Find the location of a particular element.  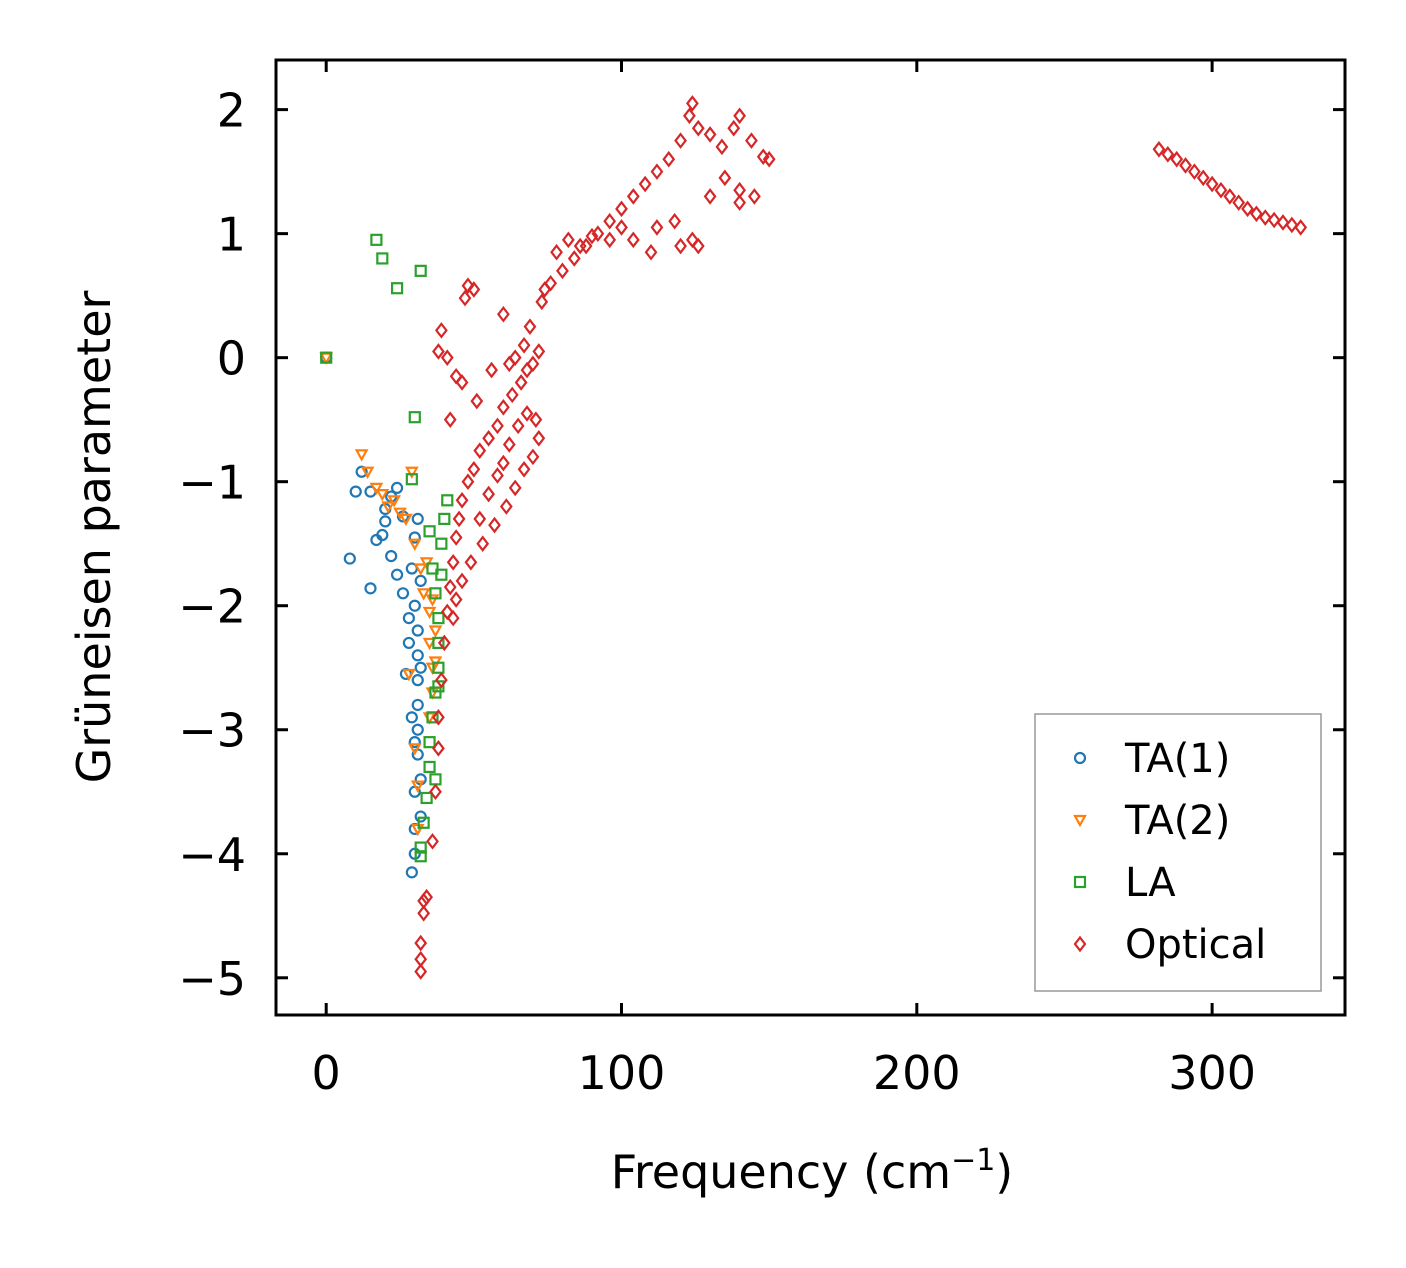

x-axis-label-suffix: ) is located at coordinates (1004, 1172).